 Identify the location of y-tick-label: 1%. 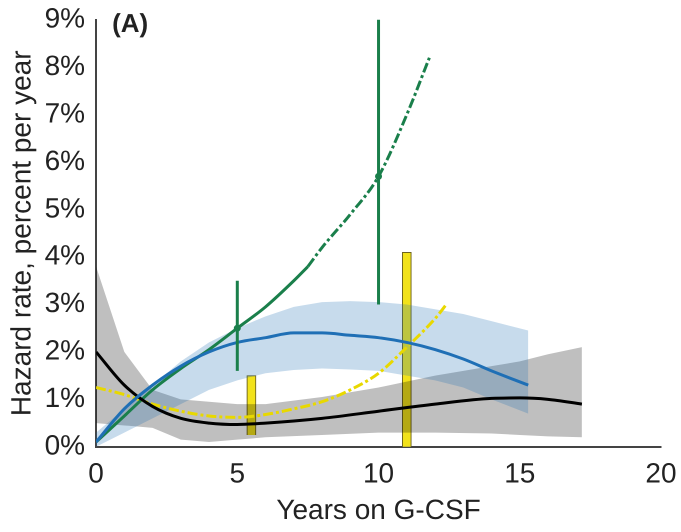
(65, 398).